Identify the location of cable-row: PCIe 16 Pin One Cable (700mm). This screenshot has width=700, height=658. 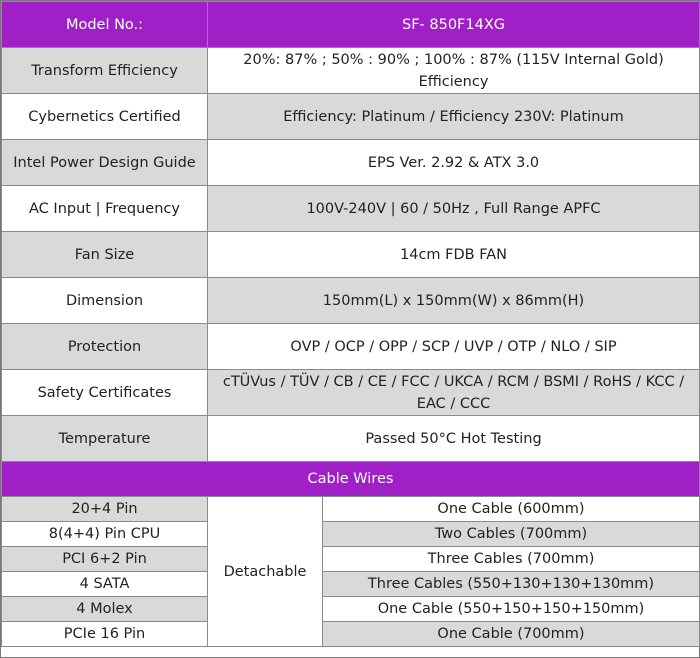
(350, 634).